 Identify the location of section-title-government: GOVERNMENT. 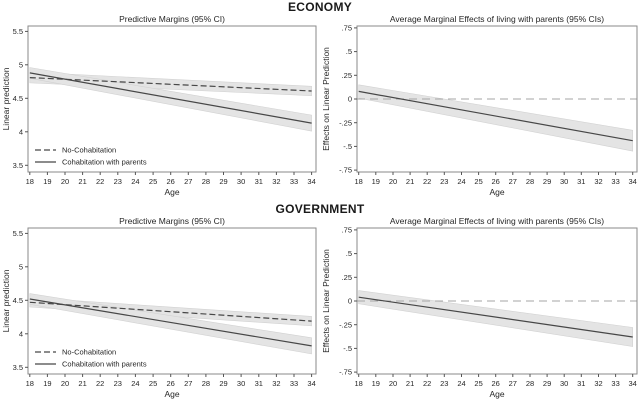
(320, 209).